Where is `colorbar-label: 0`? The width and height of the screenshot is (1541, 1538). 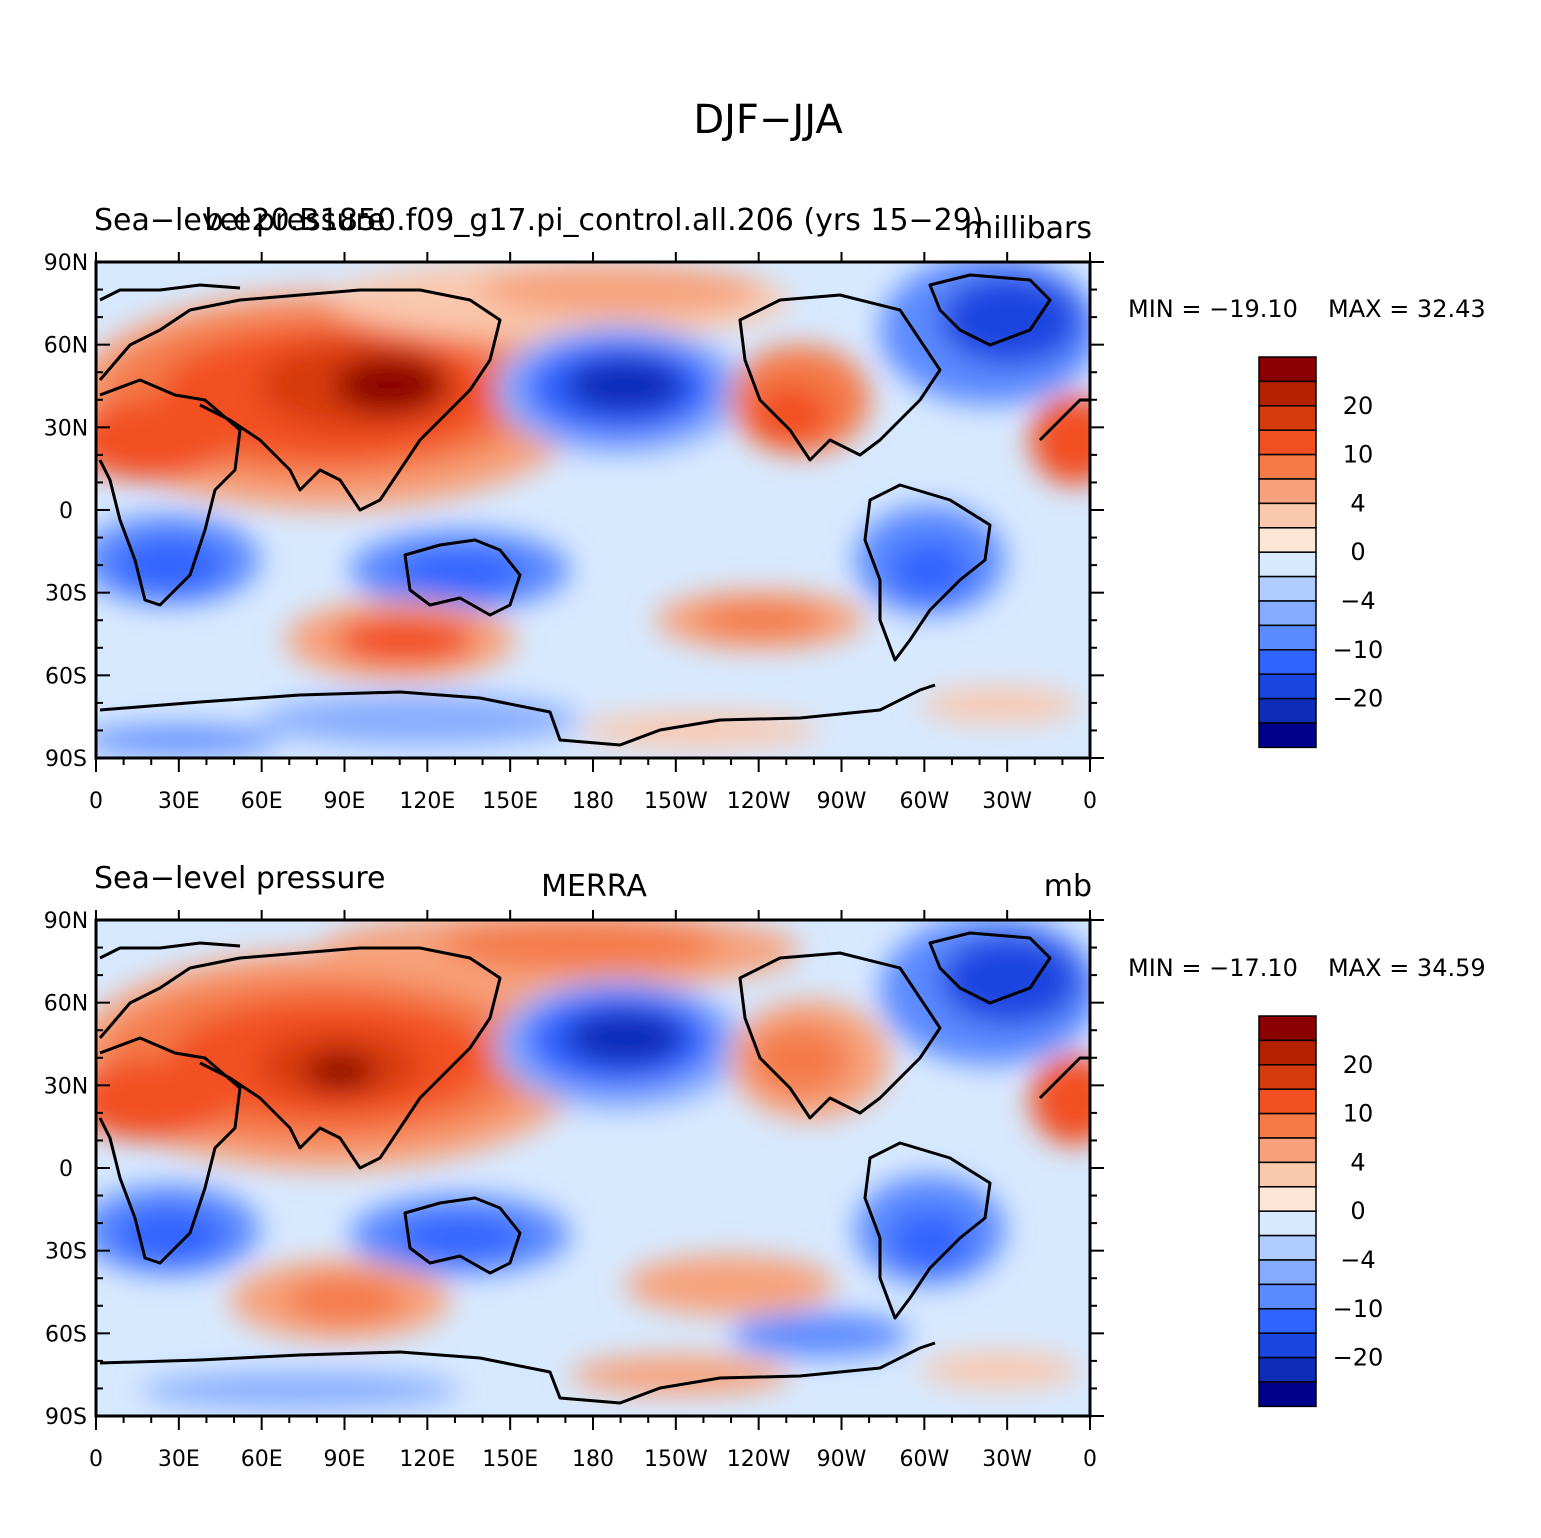
colorbar-label: 0 is located at coordinates (1357, 1211).